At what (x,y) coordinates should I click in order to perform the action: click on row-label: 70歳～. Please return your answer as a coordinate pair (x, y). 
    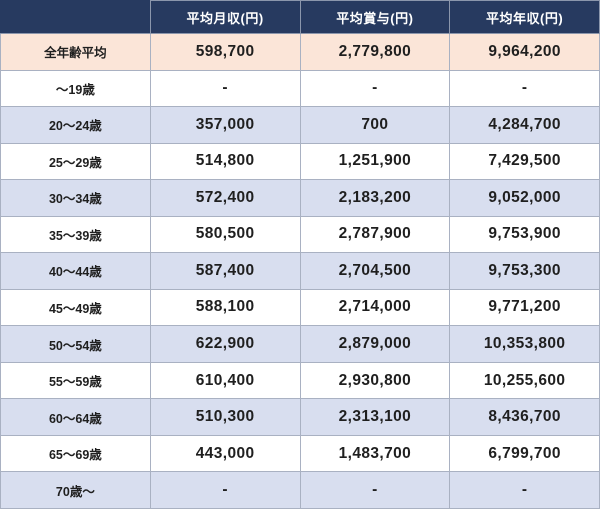
    Looking at the image, I should click on (75, 490).